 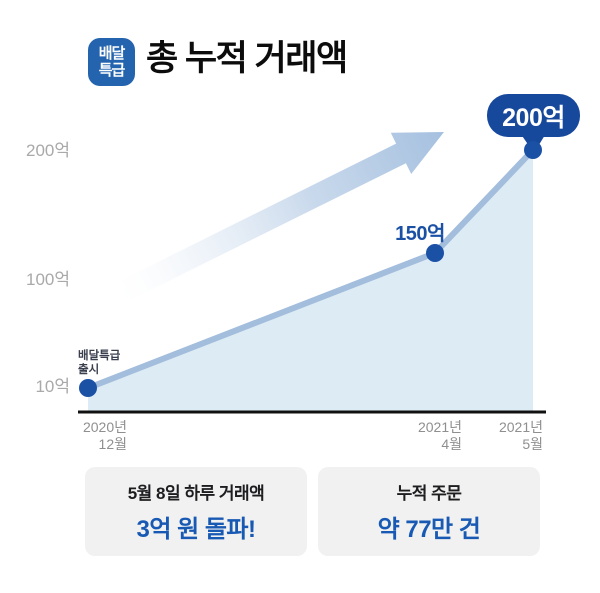 I want to click on x-axis-tick-2021-5: 2021년 5월, so click(x=503, y=436).